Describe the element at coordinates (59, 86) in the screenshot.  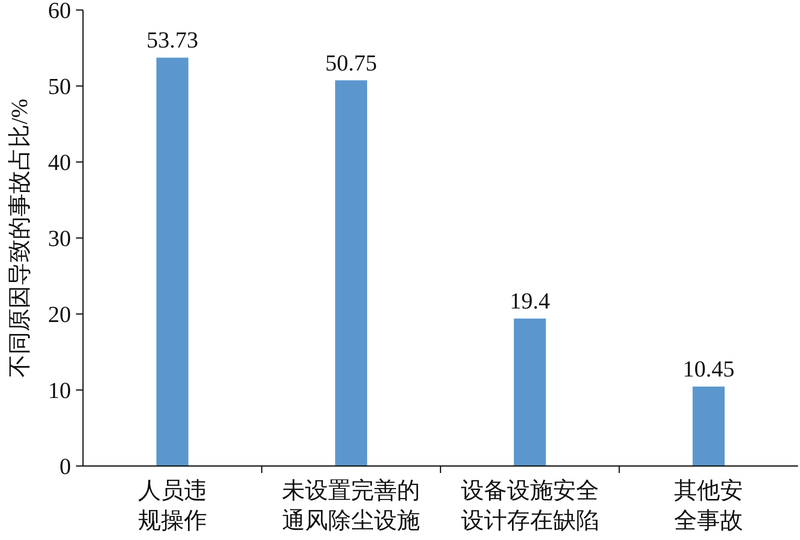
I see `y-tick-label: 50` at that location.